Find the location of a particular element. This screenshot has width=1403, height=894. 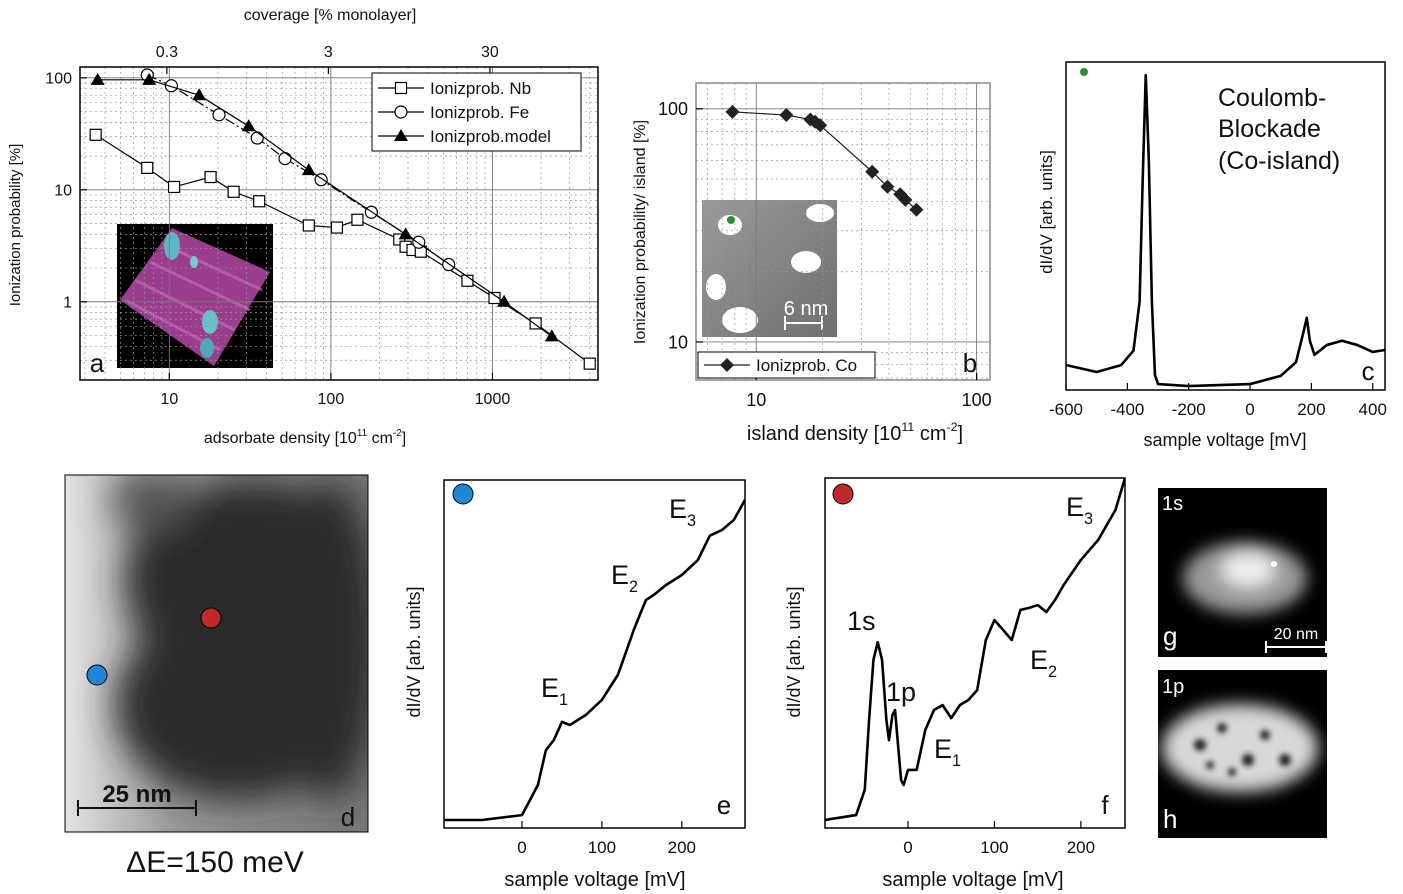

y-tick-label: 100 is located at coordinates (673, 109).